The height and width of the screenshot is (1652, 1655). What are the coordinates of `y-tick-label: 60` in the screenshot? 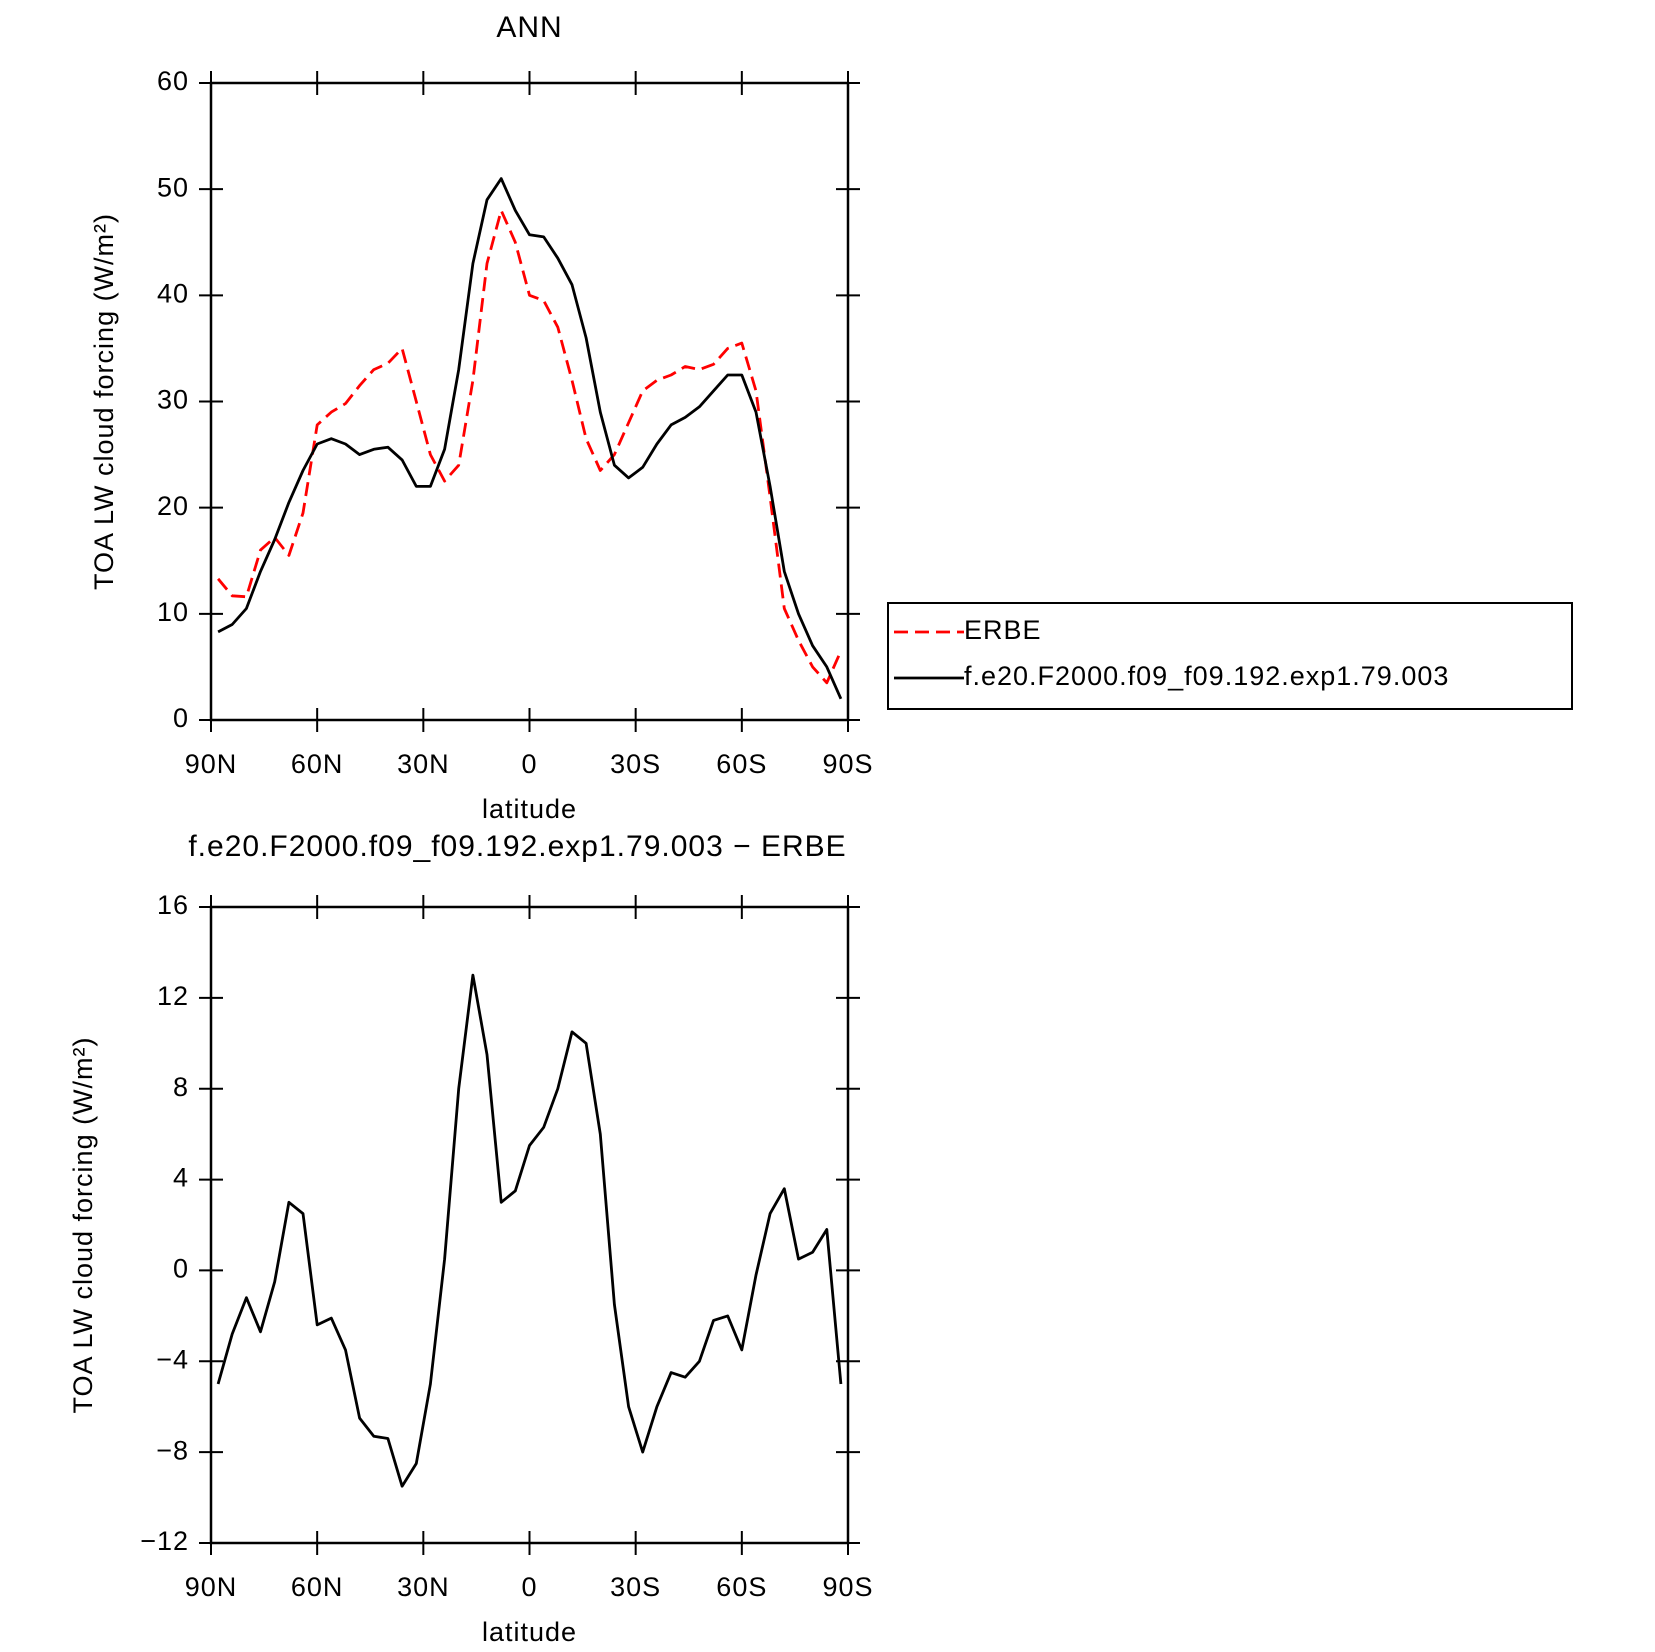 It's located at (173, 81).